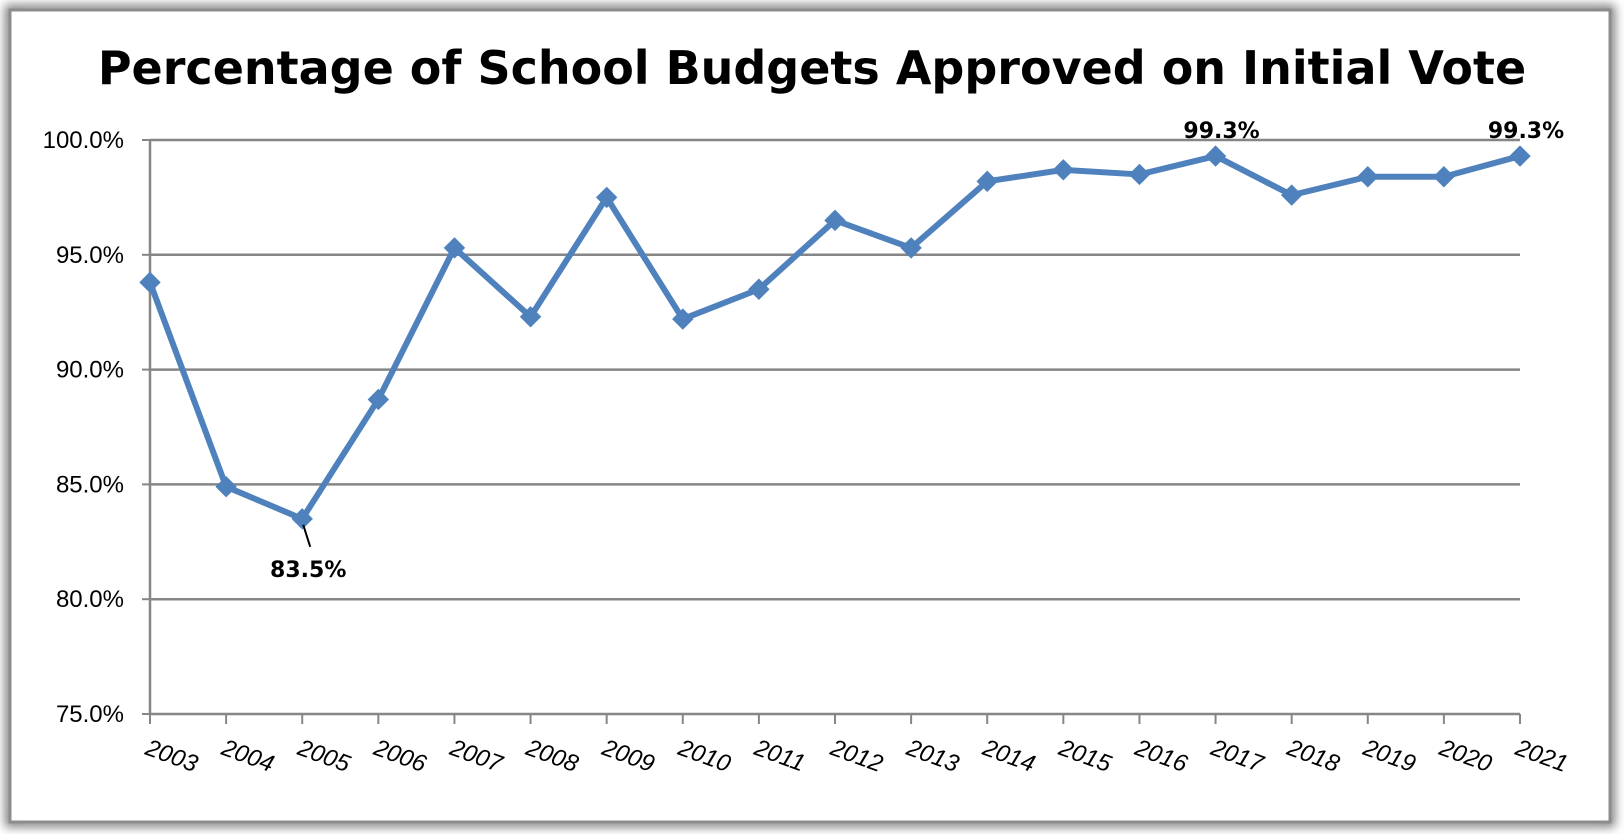  What do you see at coordinates (83, 427) in the screenshot?
I see `y-axis-tick-labels: 75.0% 80.0% 85.0% 90.0% 95.0% 100.0%` at bounding box center [83, 427].